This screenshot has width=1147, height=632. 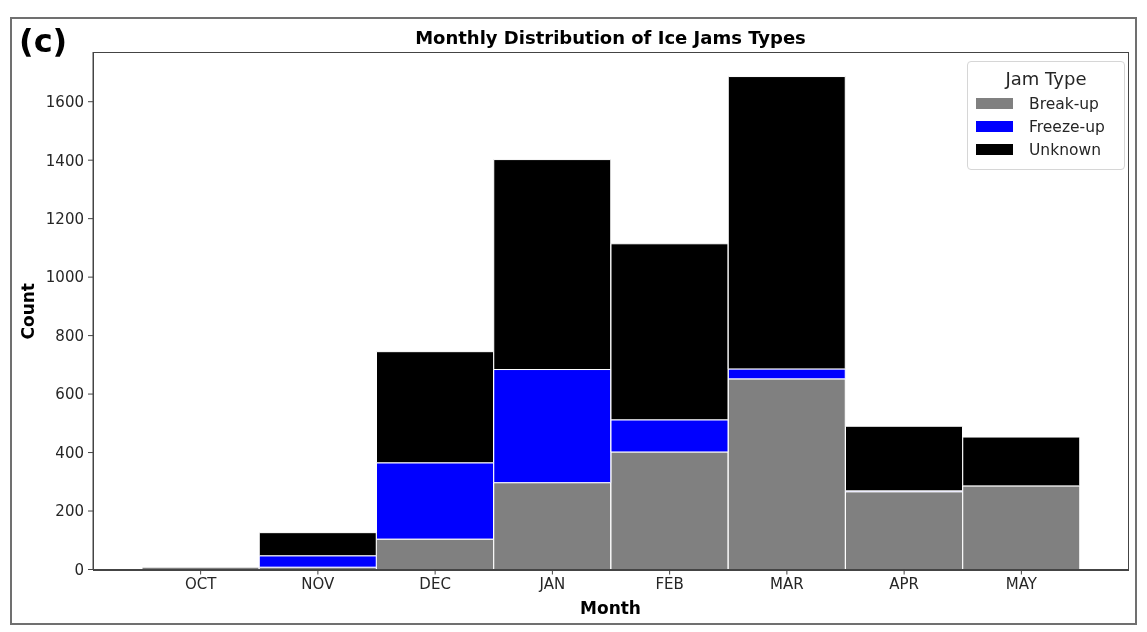 What do you see at coordinates (64, 102) in the screenshot?
I see `y-tick-label: 1600` at bounding box center [64, 102].